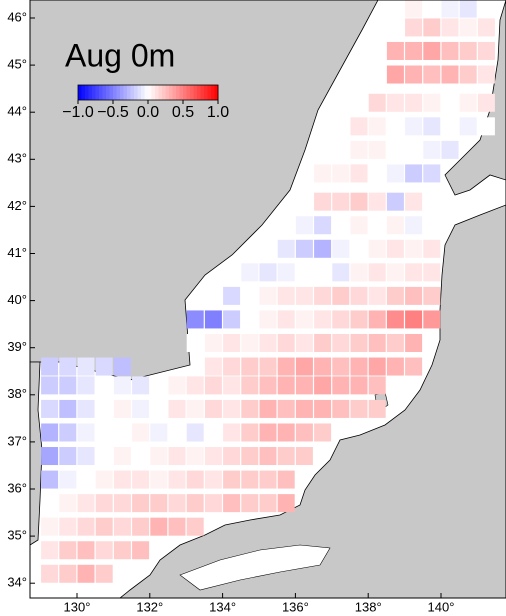 The height and width of the screenshot is (616, 506). Describe the element at coordinates (149, 606) in the screenshot. I see `lon-tick-label: 132°` at that location.